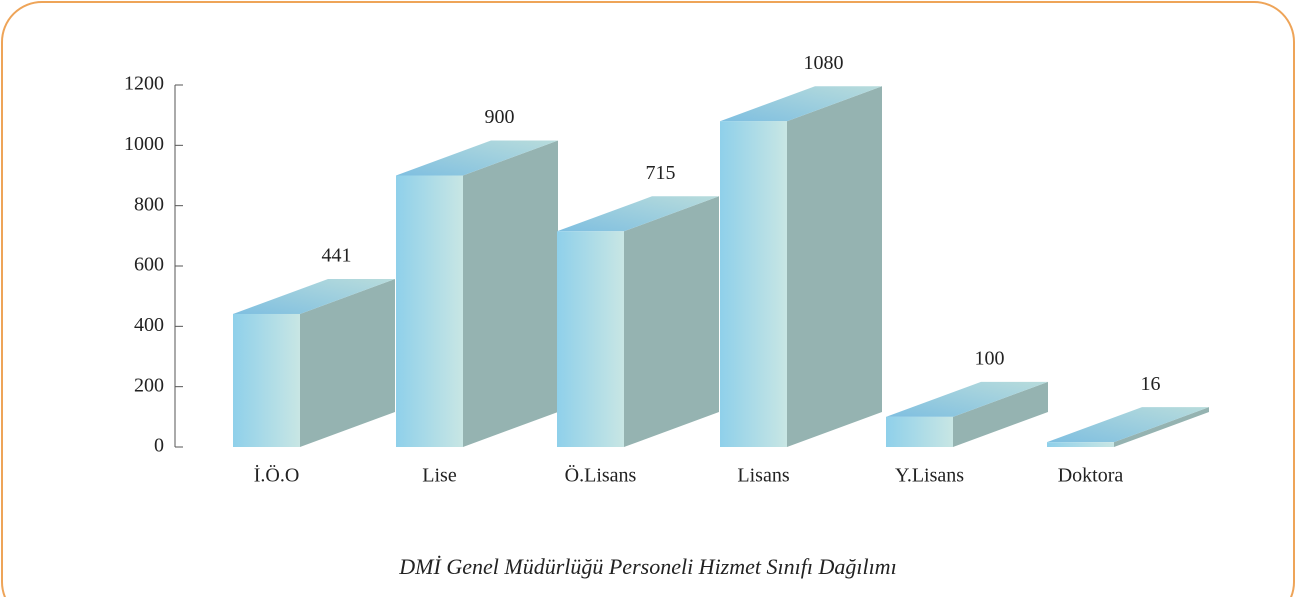 Image resolution: width=1296 pixels, height=597 pixels. Describe the element at coordinates (337, 256) in the screenshot. I see `value-label: 441` at that location.